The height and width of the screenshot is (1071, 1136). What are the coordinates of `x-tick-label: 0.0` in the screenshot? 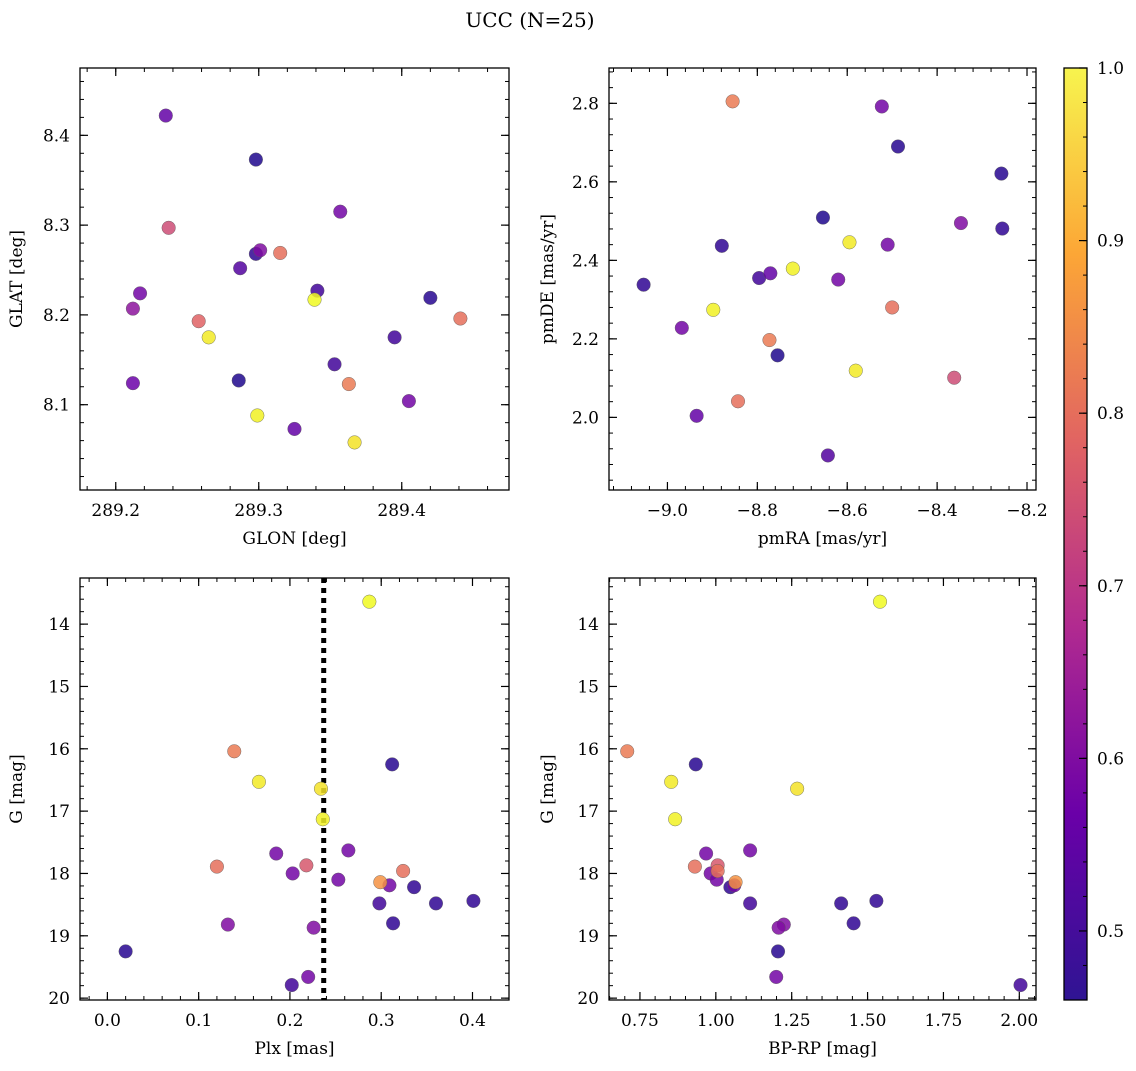 It's located at (107, 1021).